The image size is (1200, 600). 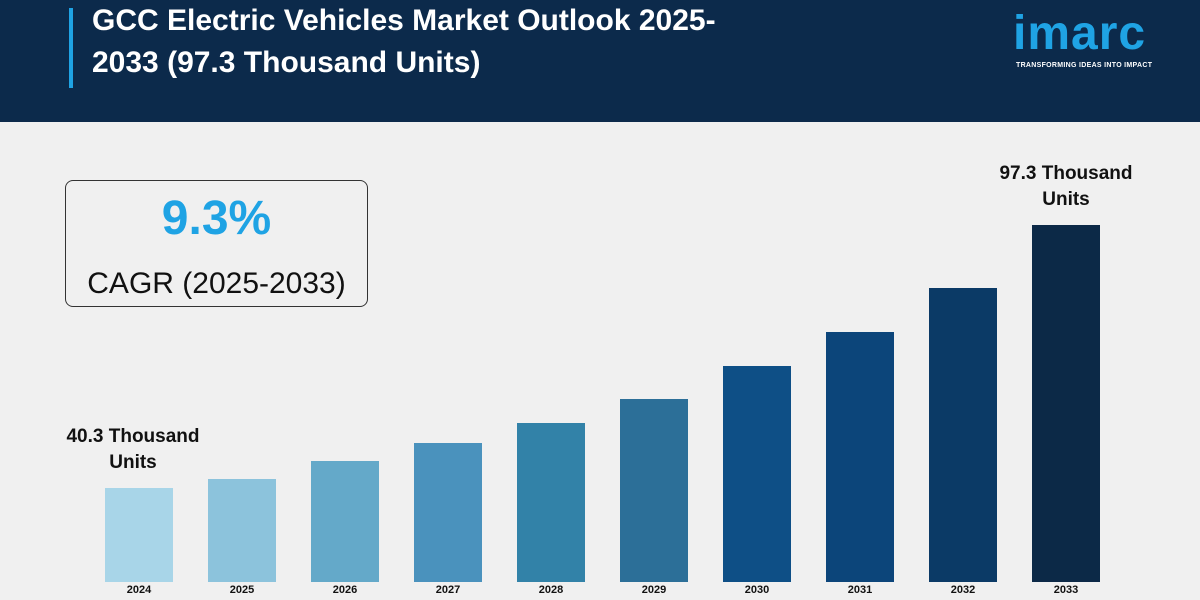 What do you see at coordinates (345, 590) in the screenshot?
I see `x-tick-label: 2026` at bounding box center [345, 590].